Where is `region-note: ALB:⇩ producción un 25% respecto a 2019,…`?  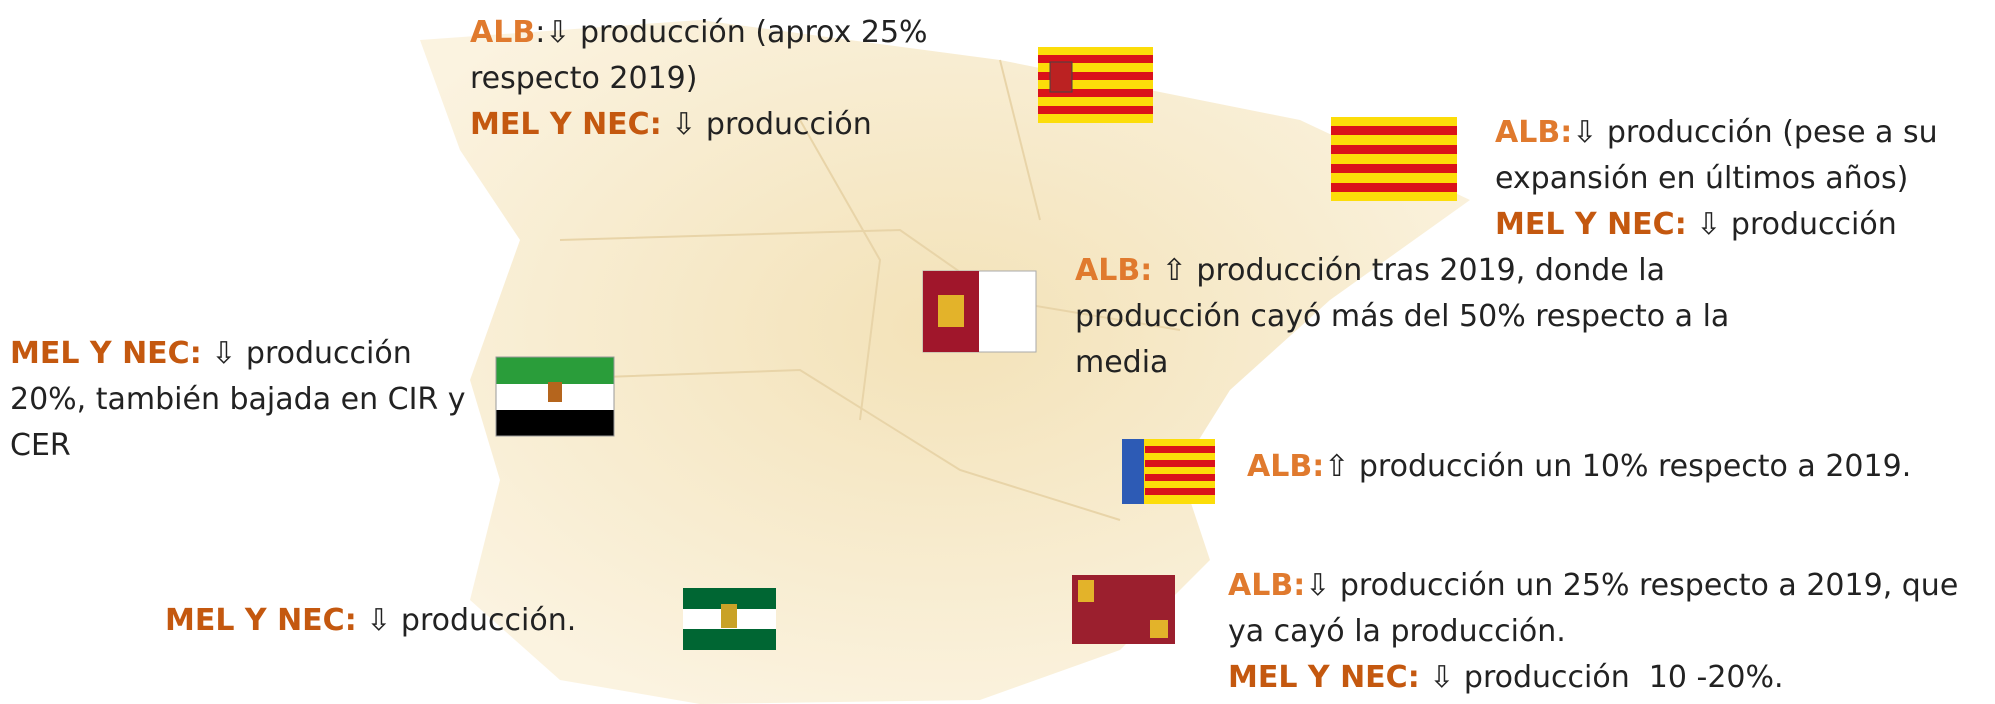
region-note: ALB:⇩ producción un 25% respecto a 2019,… is located at coordinates (1608, 632).